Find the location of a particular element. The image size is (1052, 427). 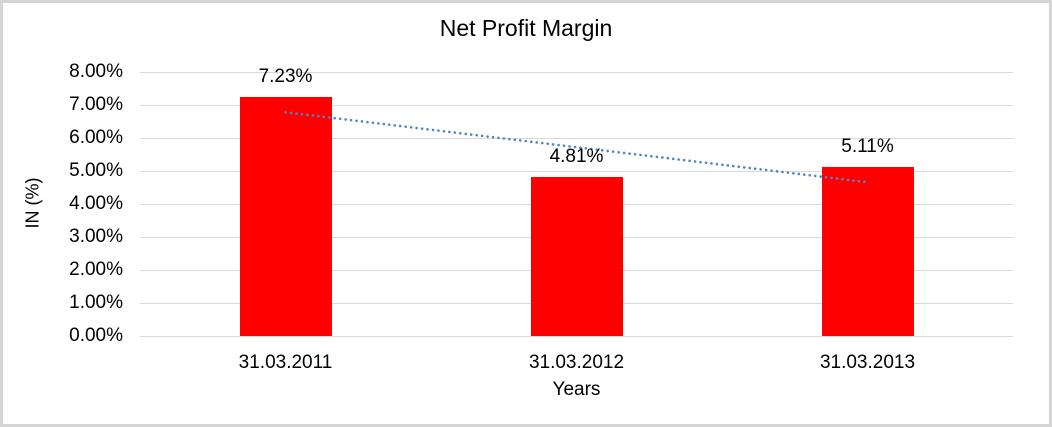

trendline is located at coordinates (576, 147).